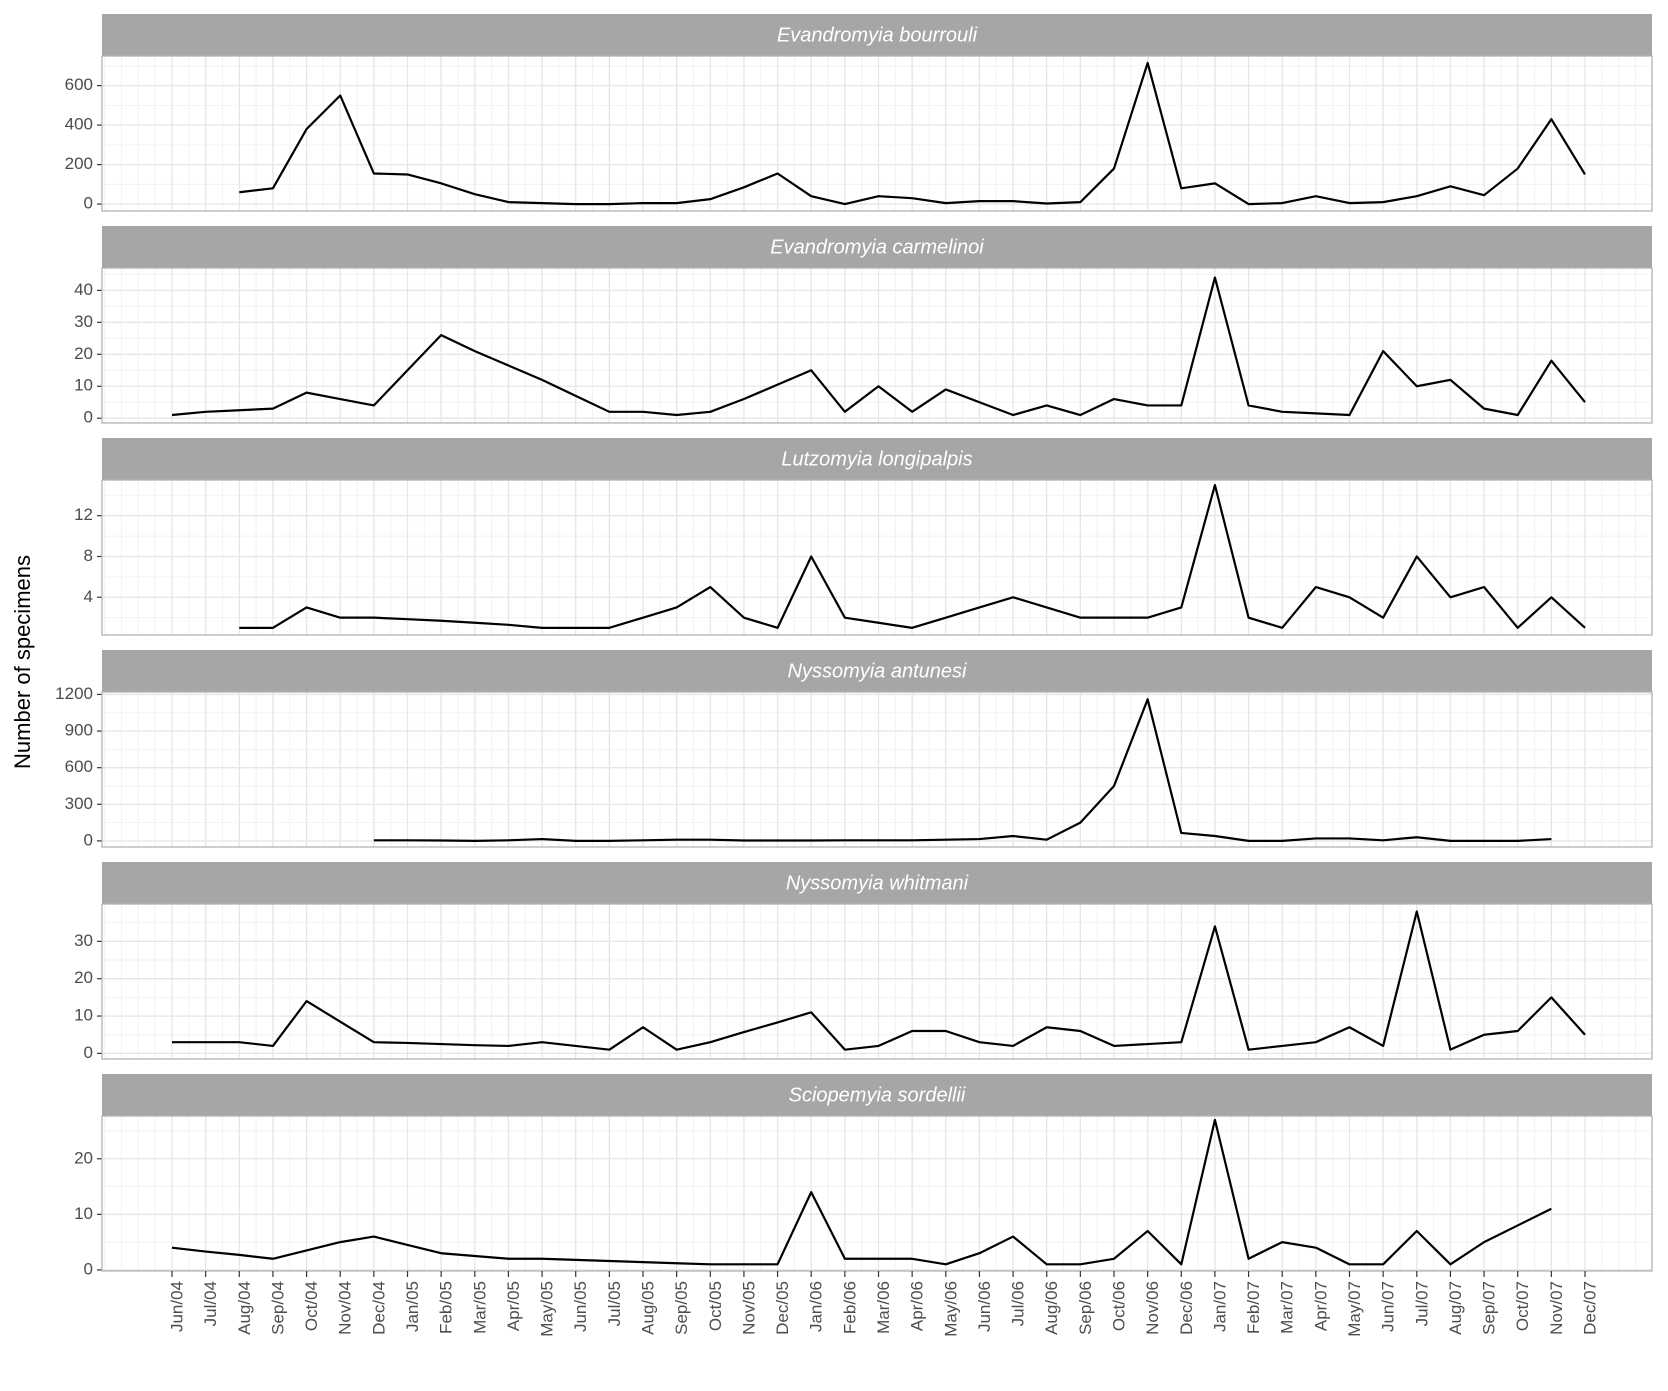  Describe the element at coordinates (1421, 1303) in the screenshot. I see `x-tick-label: Jul/07` at that location.